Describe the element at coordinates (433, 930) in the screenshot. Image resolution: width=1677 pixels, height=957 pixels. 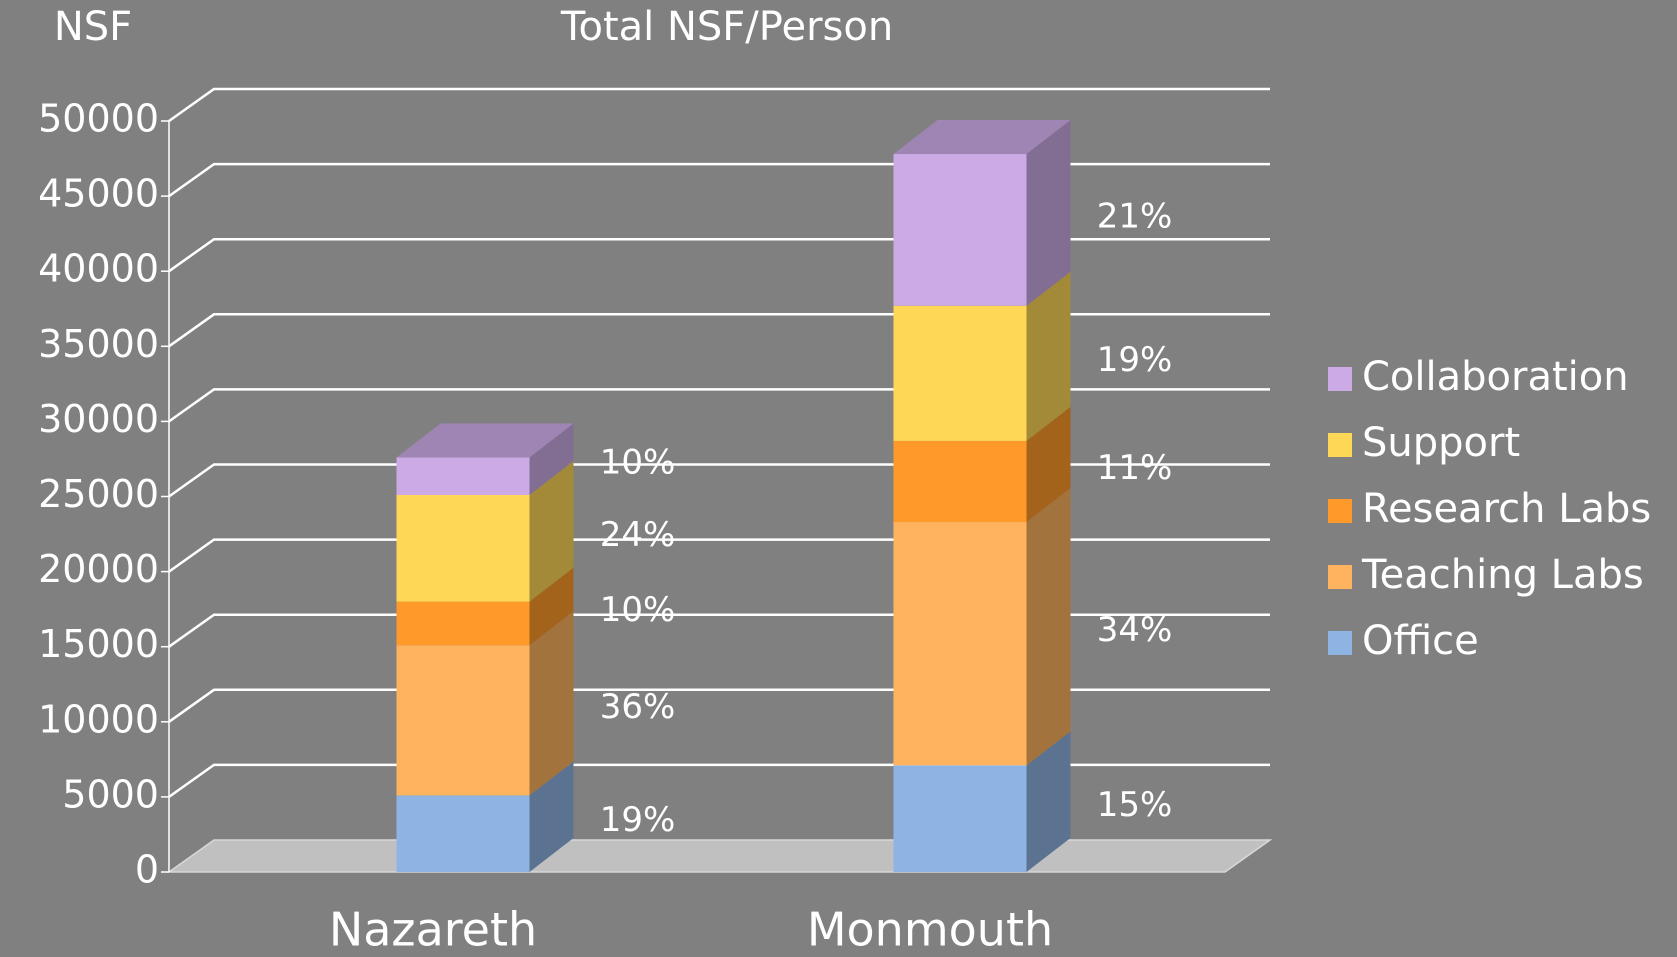
I see `x-tick-label: Nazareth` at that location.